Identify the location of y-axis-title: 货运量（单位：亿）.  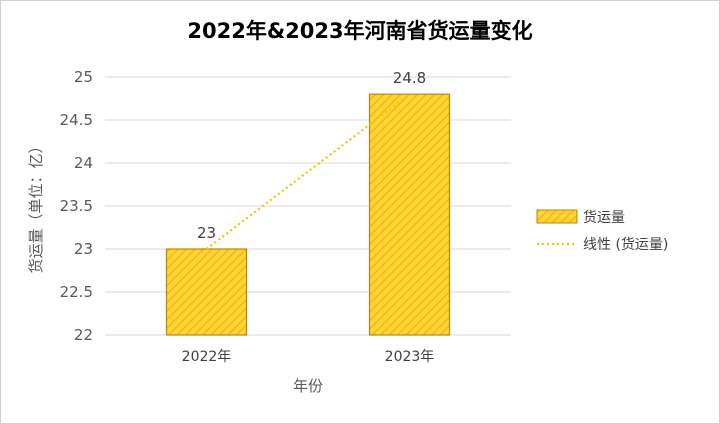
(36, 205).